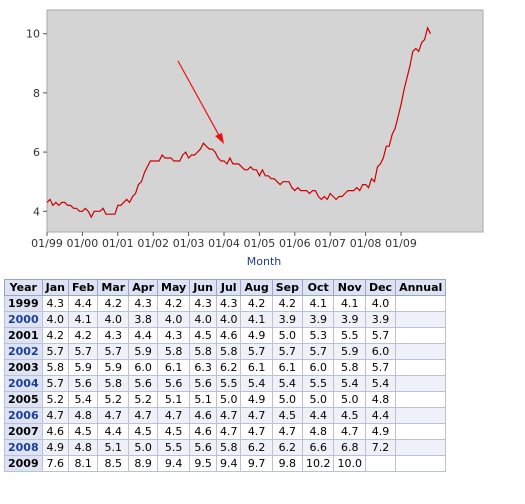 The image size is (525, 504). I want to click on x-tick-label: 01/02, so click(153, 243).